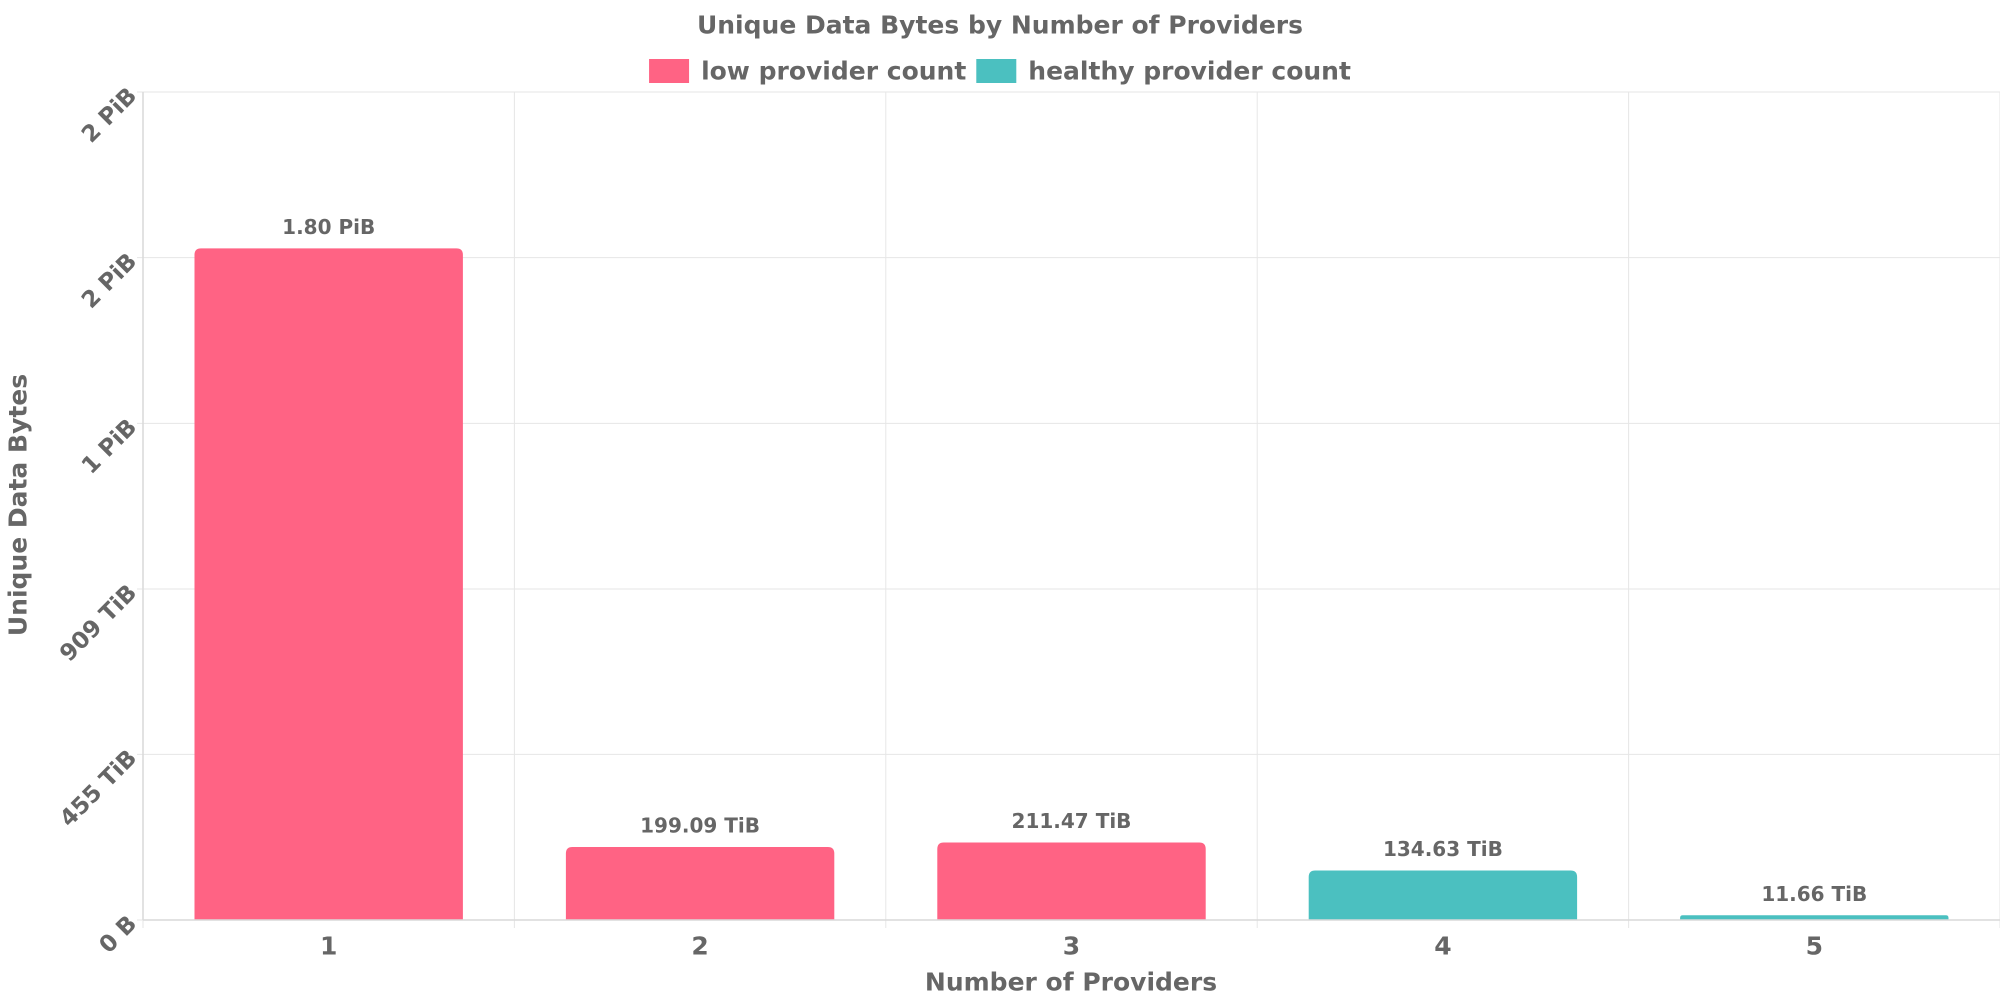  I want to click on y-axis-title: Unique Data Bytes, so click(18, 505).